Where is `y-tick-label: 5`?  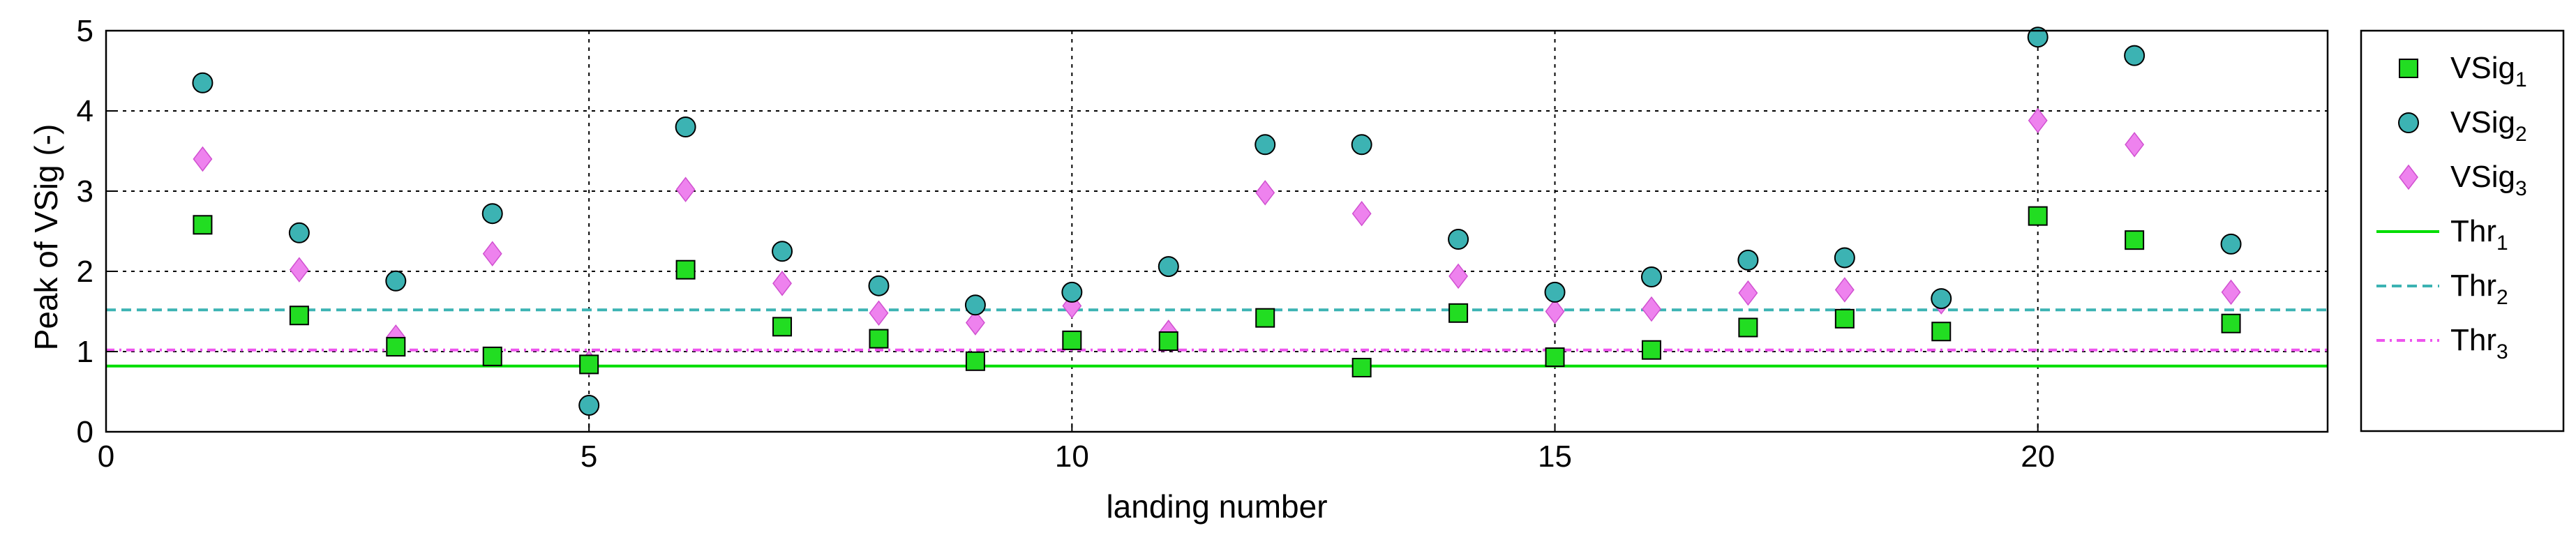
y-tick-label: 5 is located at coordinates (85, 31).